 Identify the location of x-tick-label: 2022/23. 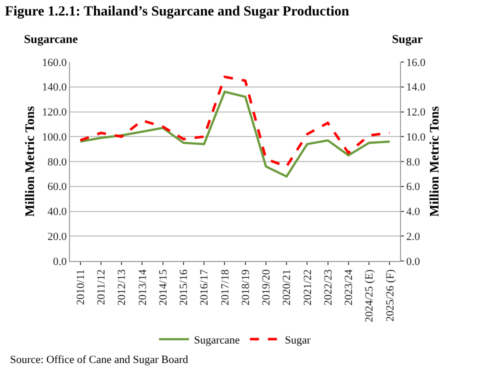
(328, 287).